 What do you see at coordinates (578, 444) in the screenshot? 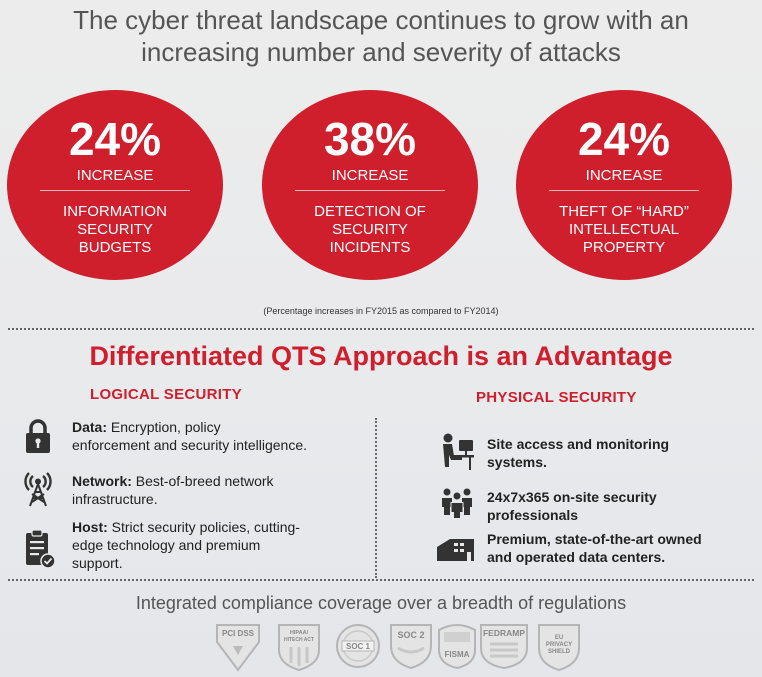
I see `item-text: Site access and monitoring` at bounding box center [578, 444].